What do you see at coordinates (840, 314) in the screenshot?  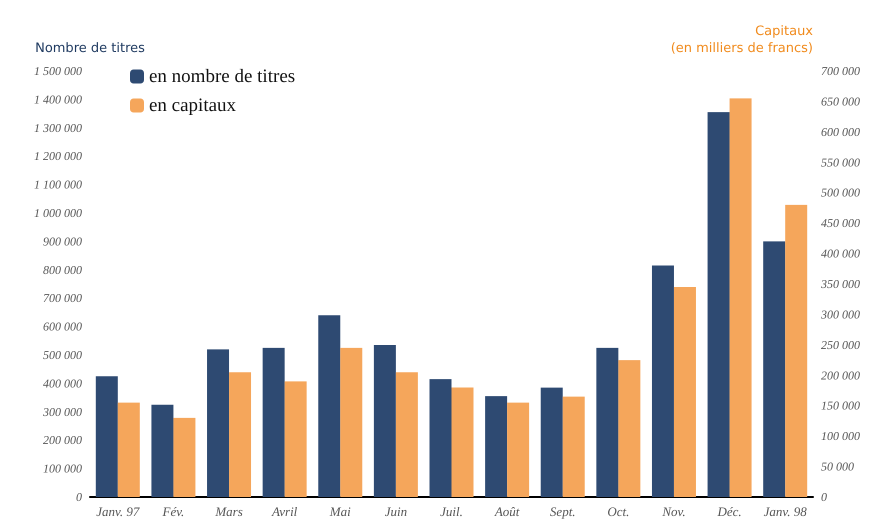 I see `y2-tick-label: 300 000` at bounding box center [840, 314].